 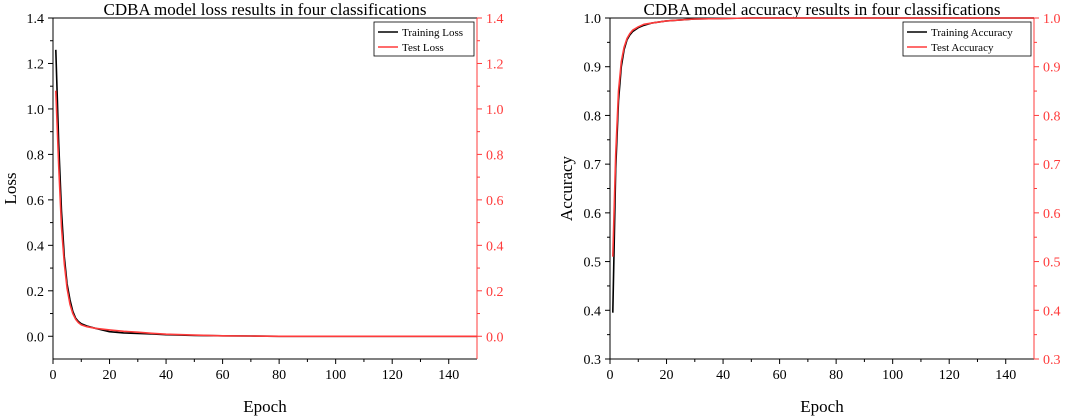 I want to click on y2-tick-label: 0.3, so click(x=1052, y=360).